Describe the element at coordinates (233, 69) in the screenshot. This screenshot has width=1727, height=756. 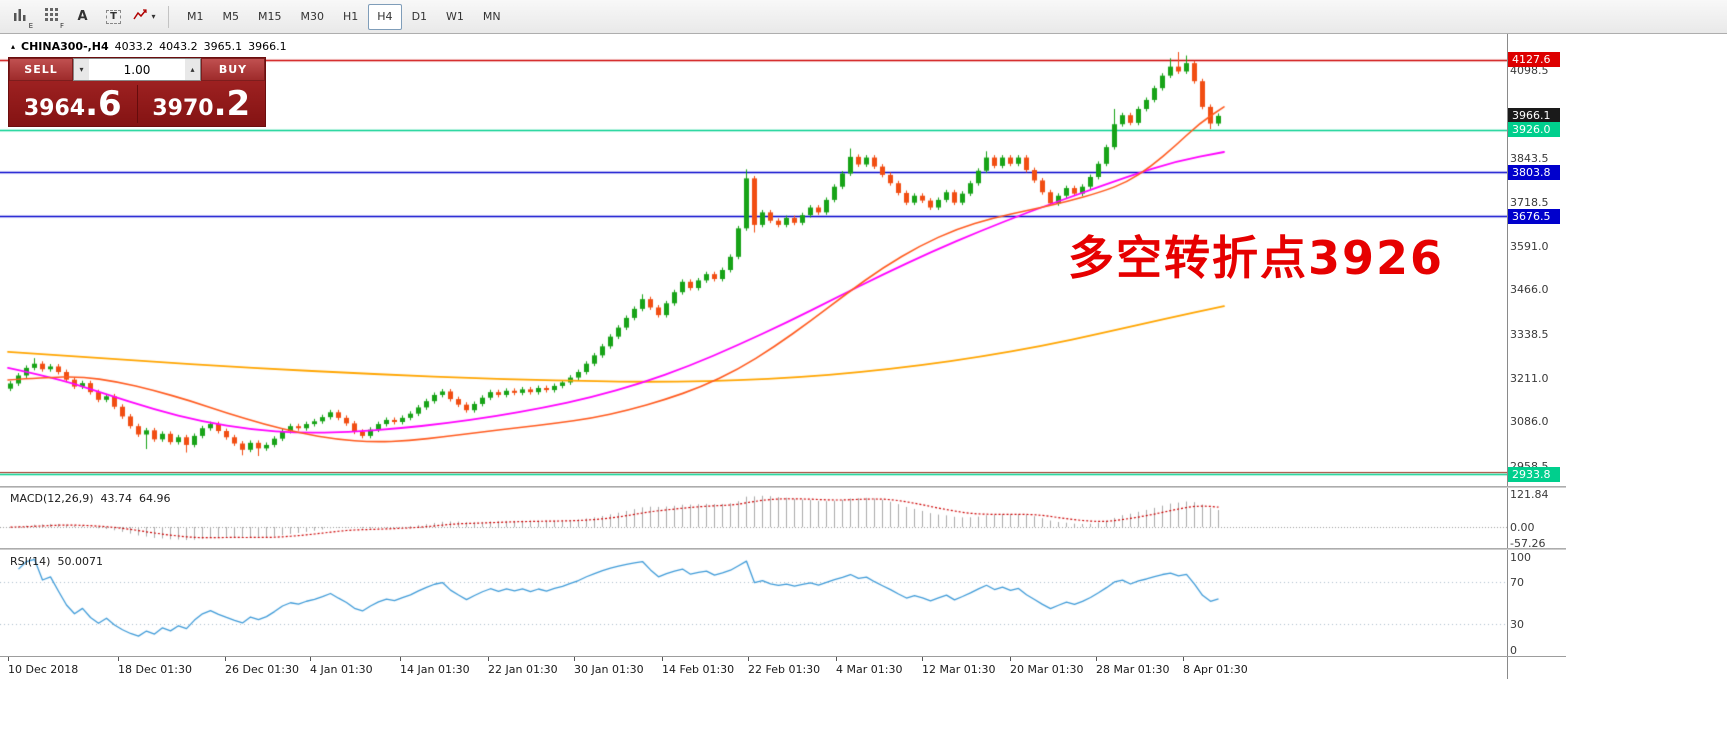
I see `buy-button: BUY` at that location.